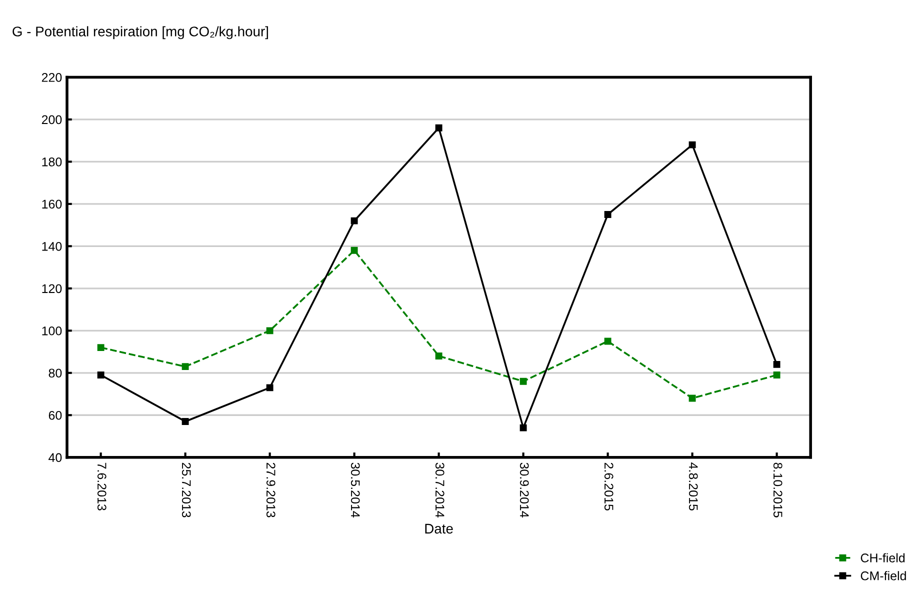 This screenshot has height=594, width=918. What do you see at coordinates (777, 490) in the screenshot?
I see `x-tick-label: 8.10.2015` at bounding box center [777, 490].